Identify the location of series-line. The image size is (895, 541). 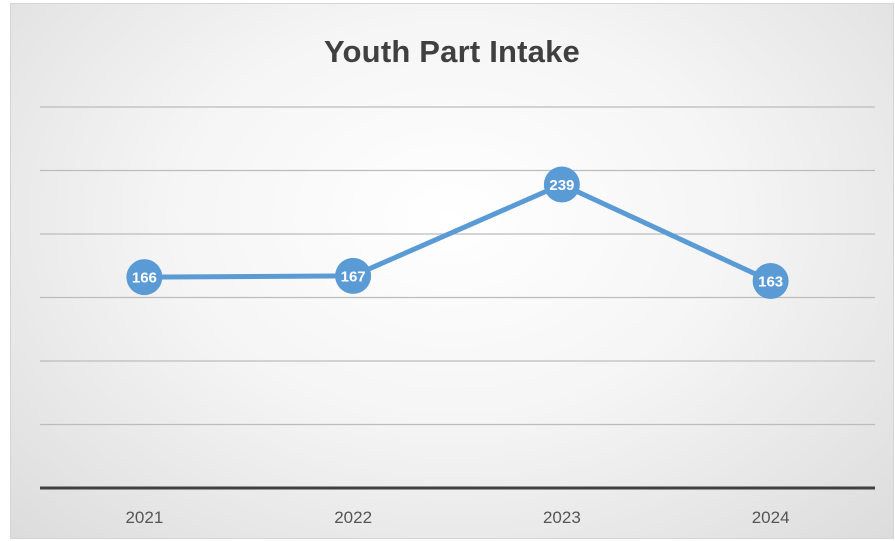
(457, 232).